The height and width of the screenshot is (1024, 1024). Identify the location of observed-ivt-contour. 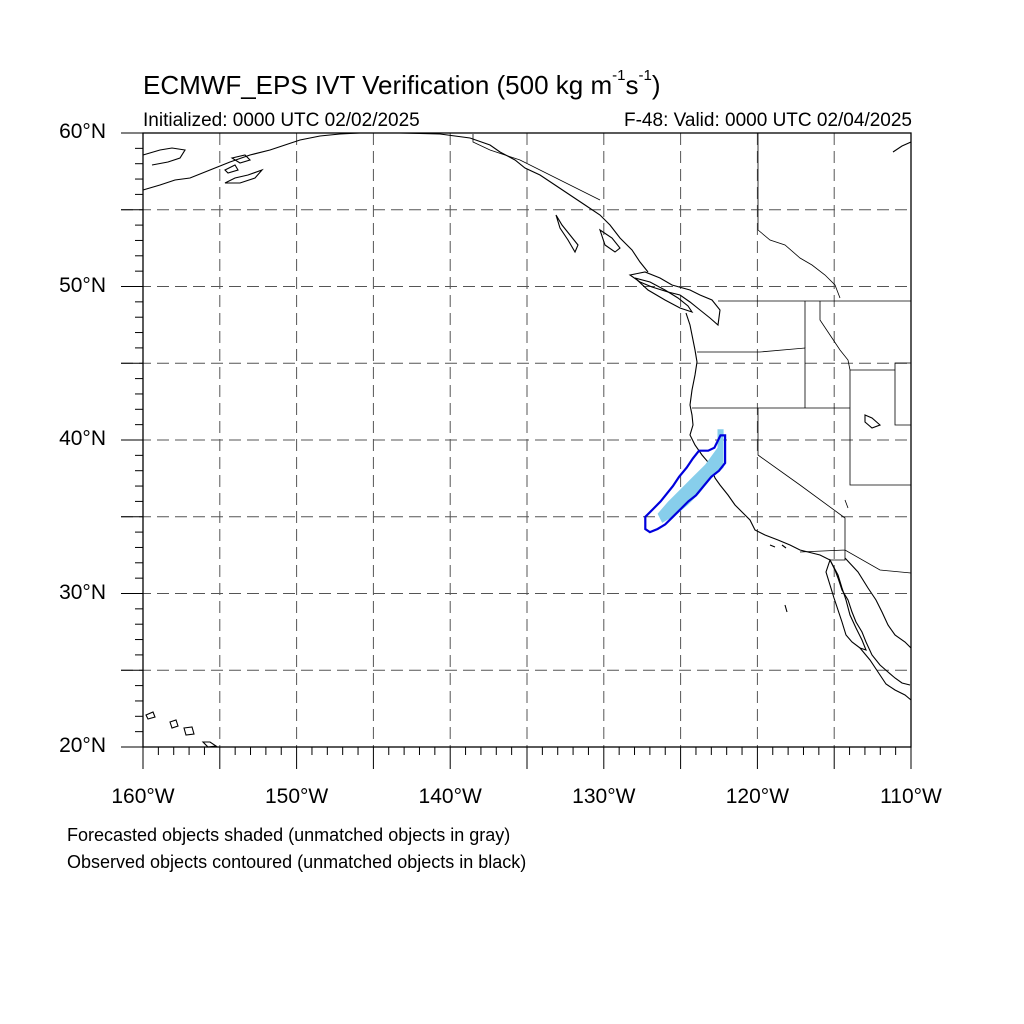
(685, 484).